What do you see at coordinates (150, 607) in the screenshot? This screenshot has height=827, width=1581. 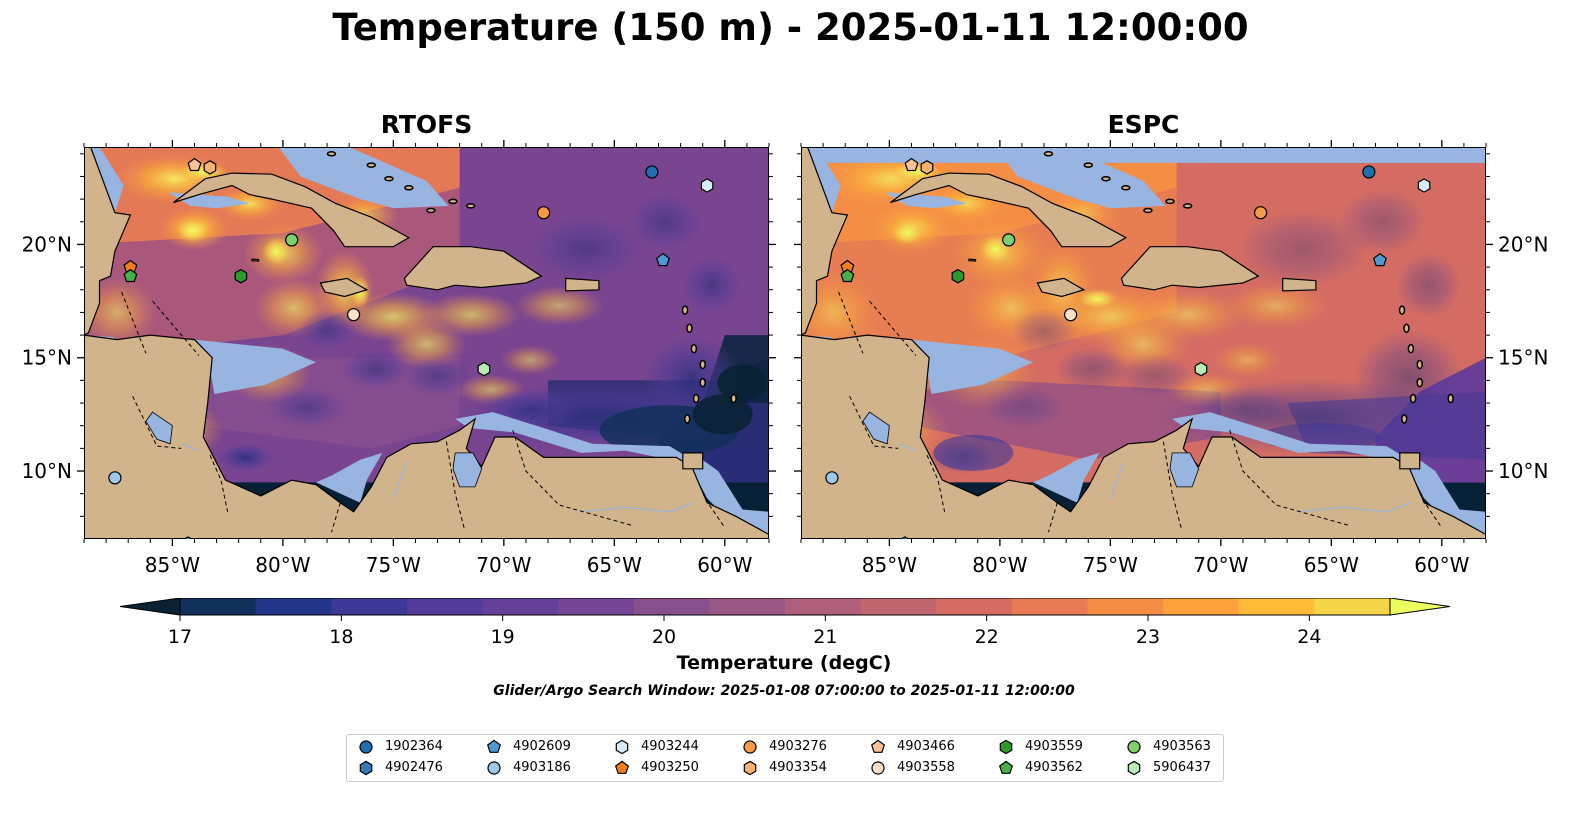 I see `colorbar-extend-low` at bounding box center [150, 607].